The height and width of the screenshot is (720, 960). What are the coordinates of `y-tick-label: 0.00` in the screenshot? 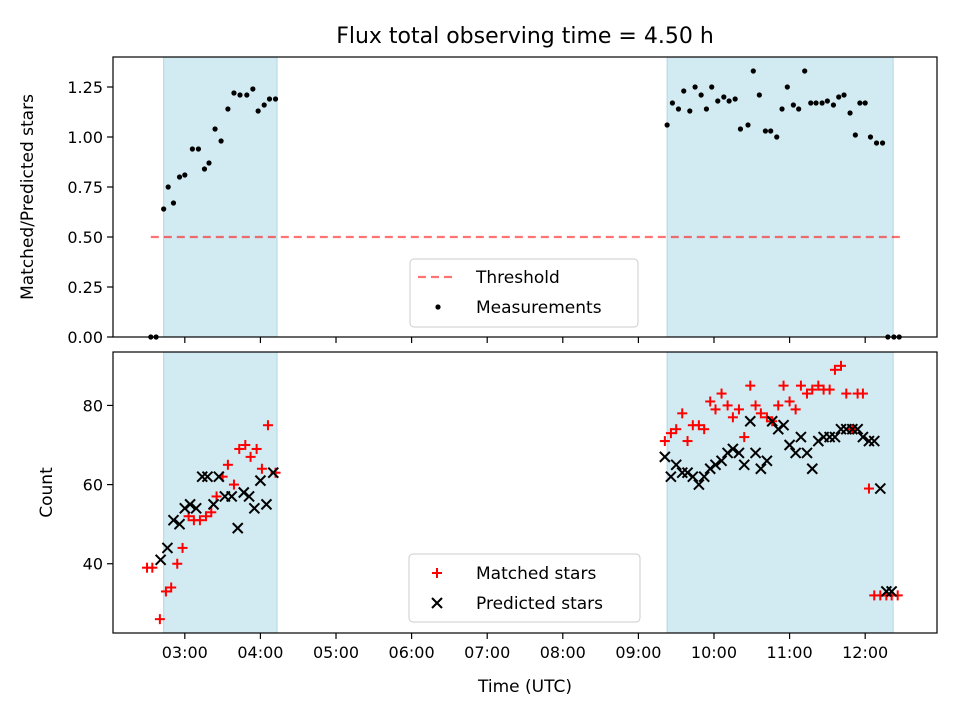 It's located at (85, 337).